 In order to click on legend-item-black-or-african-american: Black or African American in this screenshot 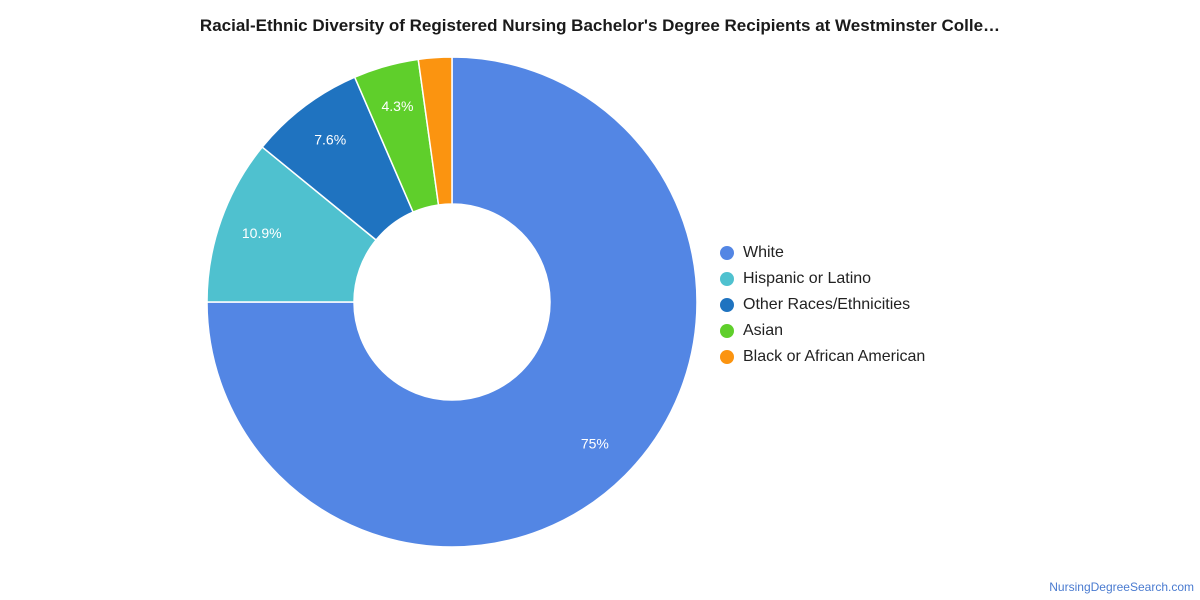, I will do `click(822, 357)`.